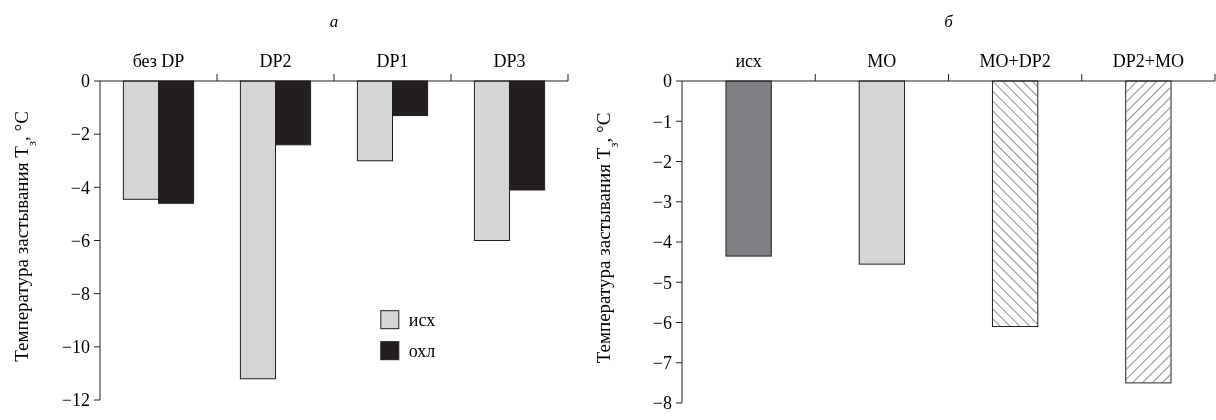 This screenshot has height=420, width=1216. What do you see at coordinates (75, 400) in the screenshot?
I see `y-tick-label: −12` at bounding box center [75, 400].